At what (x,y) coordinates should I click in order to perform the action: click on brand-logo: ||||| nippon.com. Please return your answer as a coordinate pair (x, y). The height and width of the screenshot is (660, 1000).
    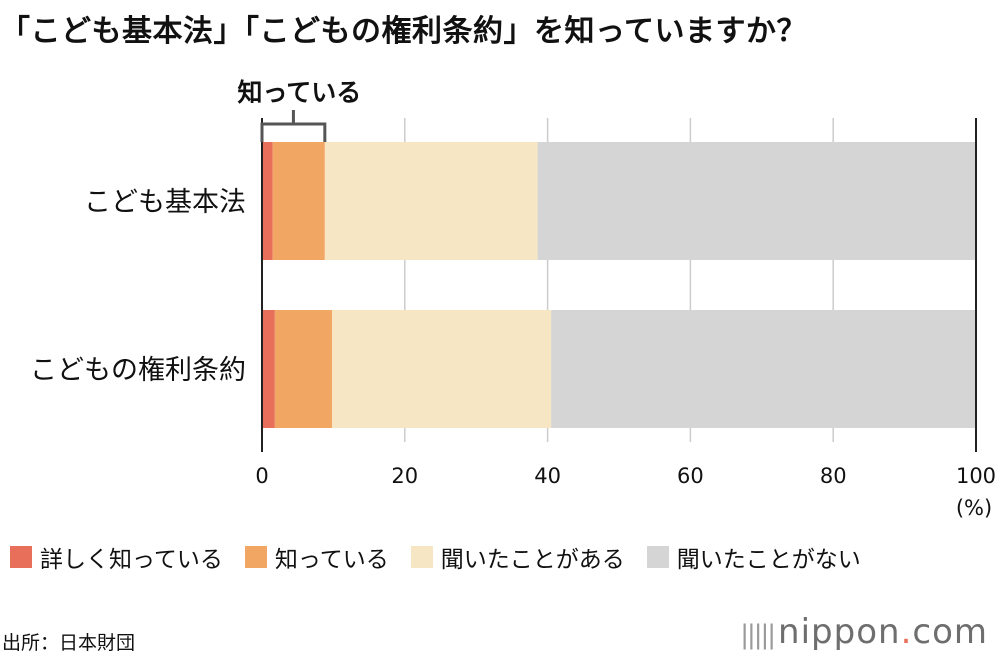
    Looking at the image, I should click on (864, 632).